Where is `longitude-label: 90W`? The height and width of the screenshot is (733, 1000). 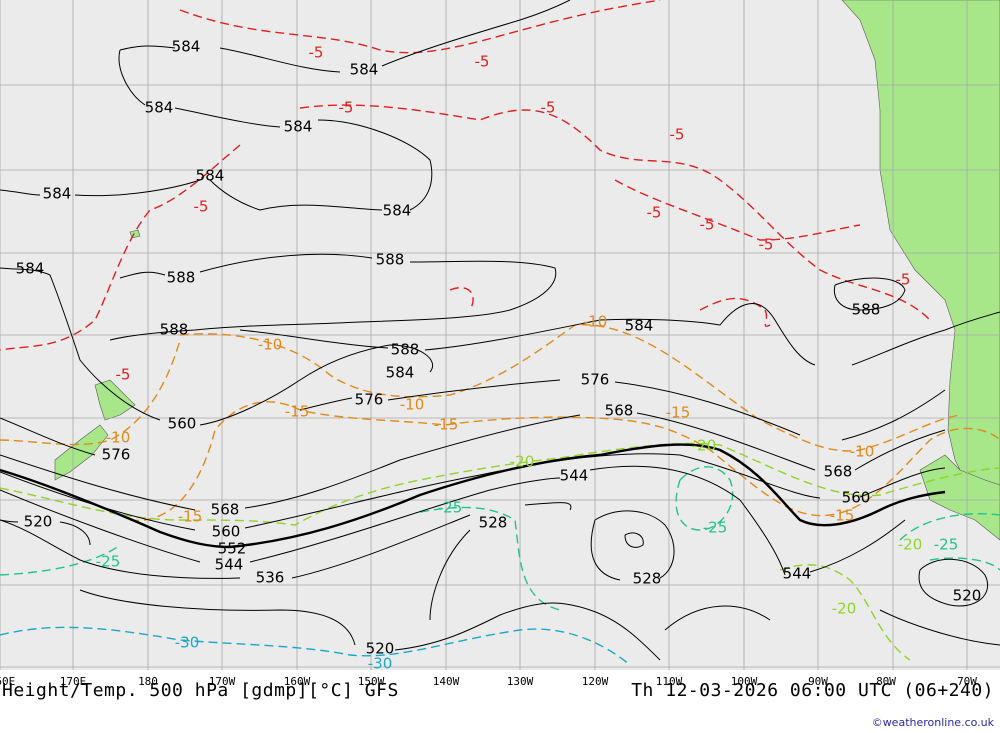
longitude-label: 90W is located at coordinates (818, 681).